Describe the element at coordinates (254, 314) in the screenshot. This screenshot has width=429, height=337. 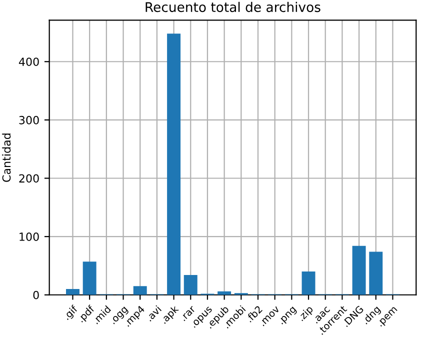
I see `x-tick-label: .fb2` at that location.